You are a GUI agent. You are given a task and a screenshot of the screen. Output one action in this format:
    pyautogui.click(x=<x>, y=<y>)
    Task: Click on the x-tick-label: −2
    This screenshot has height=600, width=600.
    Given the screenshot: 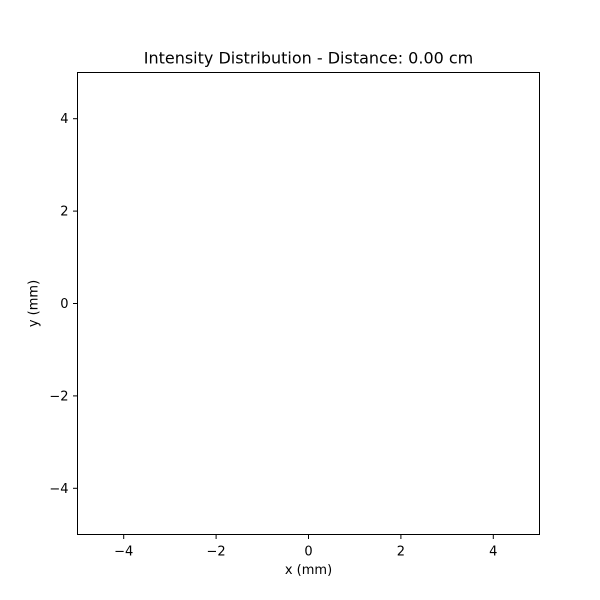 What is the action you would take?
    pyautogui.click(x=216, y=552)
    